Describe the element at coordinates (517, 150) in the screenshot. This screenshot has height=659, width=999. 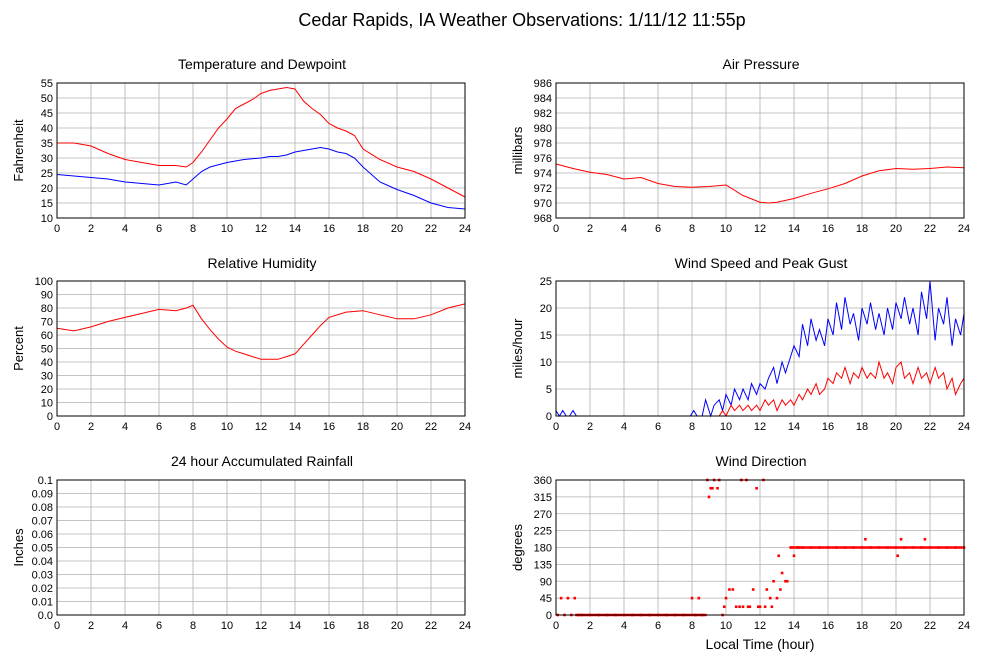
I see `y-axis-label: millibars` at that location.